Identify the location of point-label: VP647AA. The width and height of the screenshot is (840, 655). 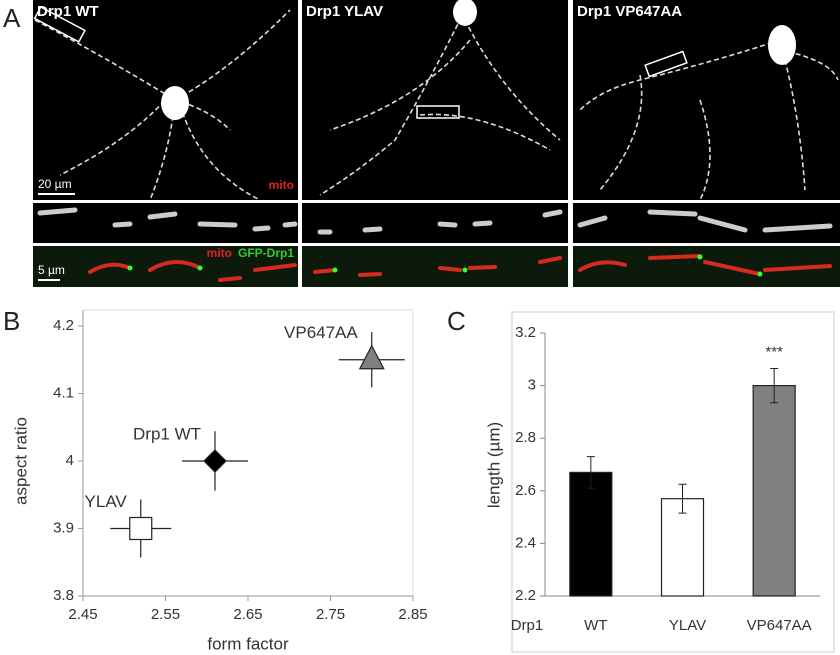
(321, 332).